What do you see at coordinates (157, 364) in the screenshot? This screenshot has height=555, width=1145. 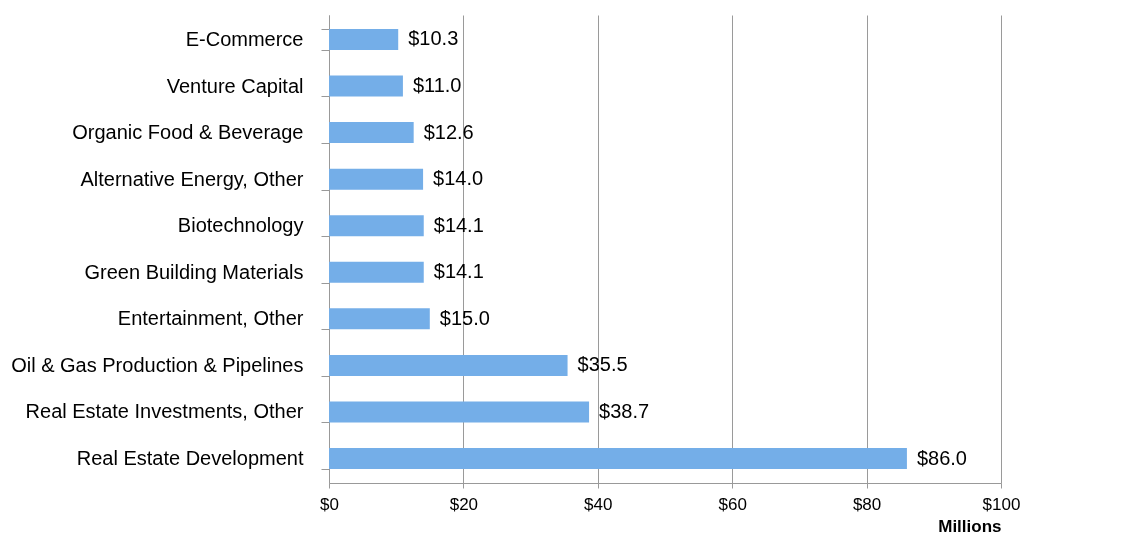 I see `y-tick-label: Oil & Gas Production & Pipelines` at bounding box center [157, 364].